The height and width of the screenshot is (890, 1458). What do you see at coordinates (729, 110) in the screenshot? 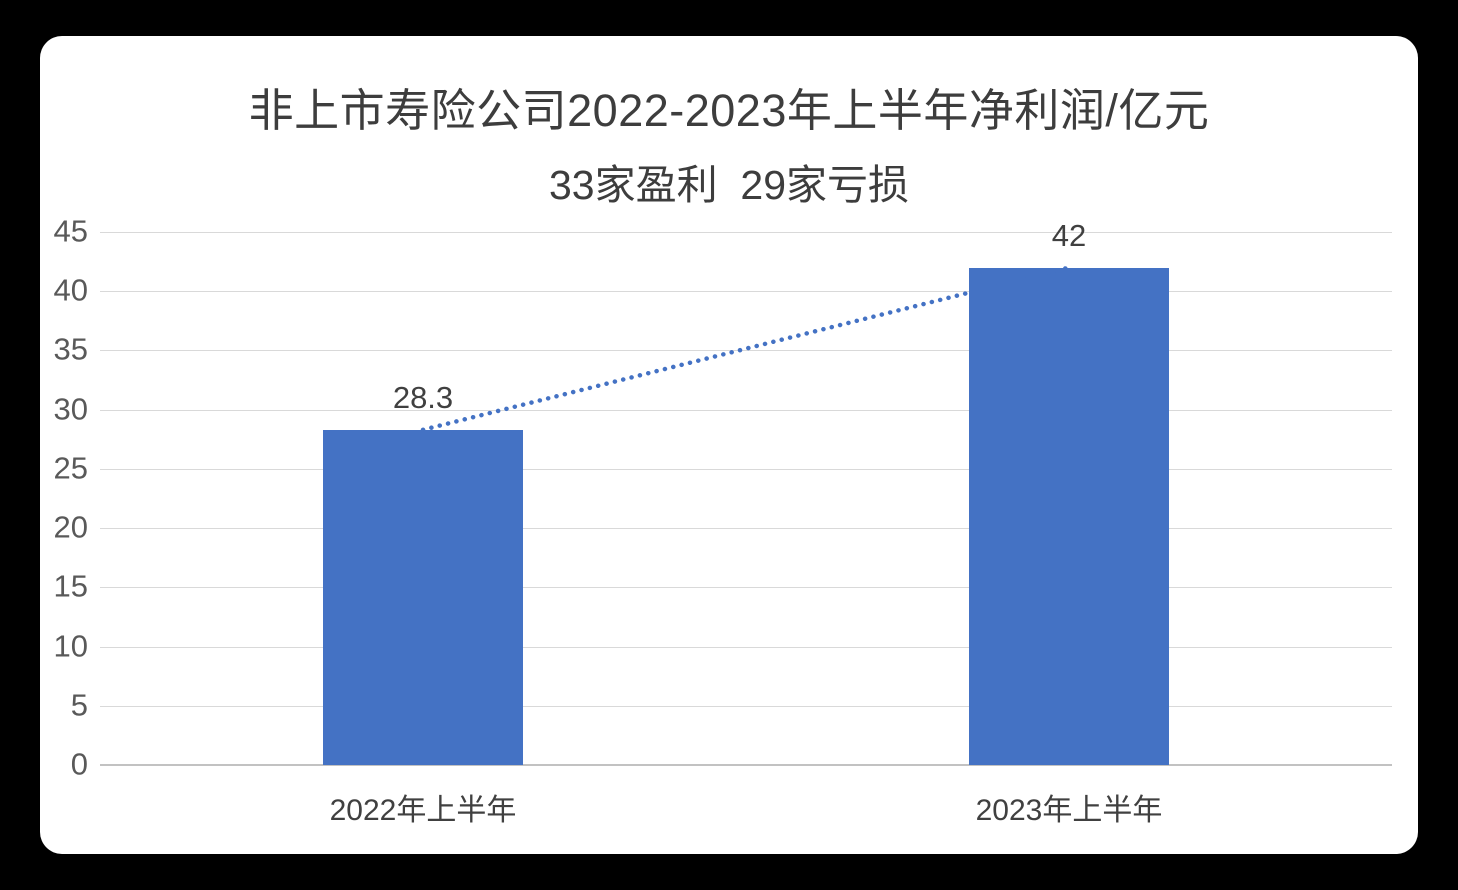
I see `chart-title: 非上市寿险公司2022-2023年上半年净利润/亿元` at bounding box center [729, 110].